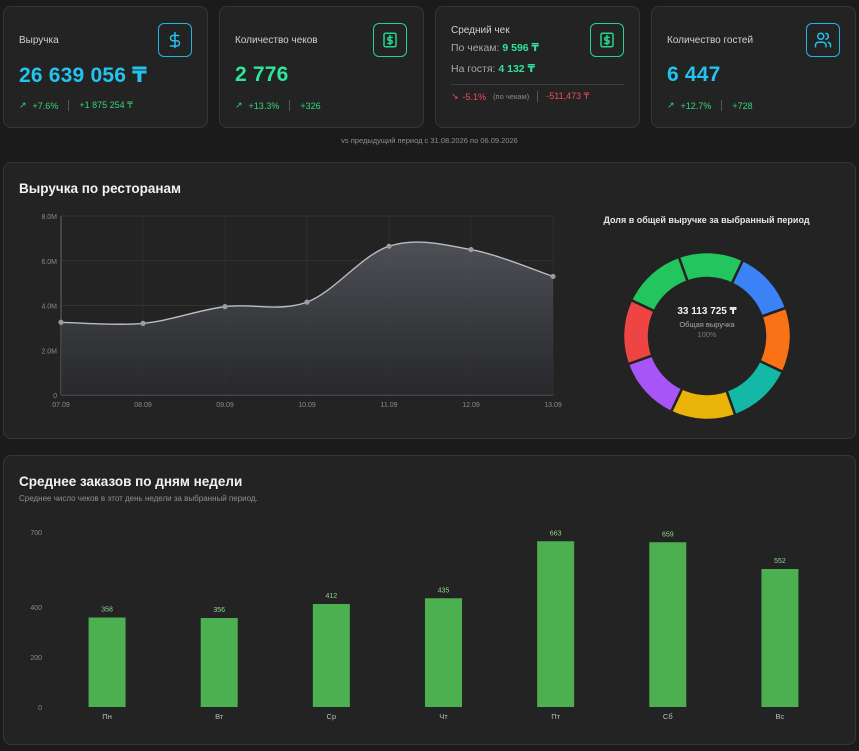 This screenshot has width=859, height=751. I want to click on kpi-card-checks: Количество чеков 2 776 ↗ +13.3% +326, so click(321, 67).